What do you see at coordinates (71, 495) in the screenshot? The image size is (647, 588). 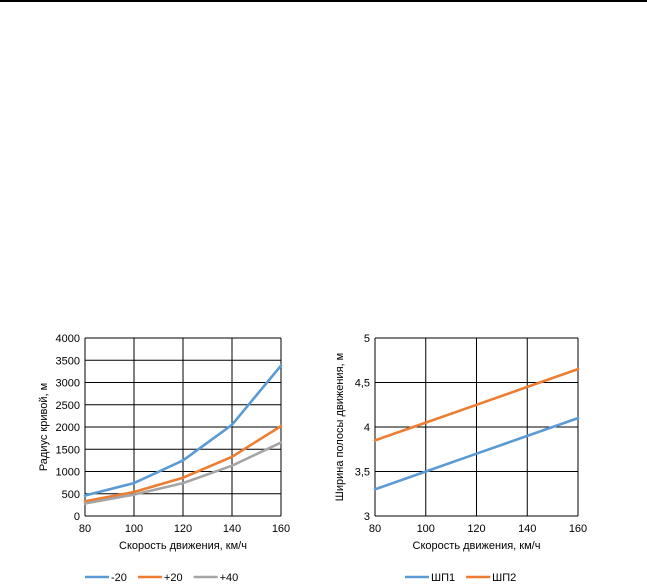 I see `y-tick-label: 500` at bounding box center [71, 495].